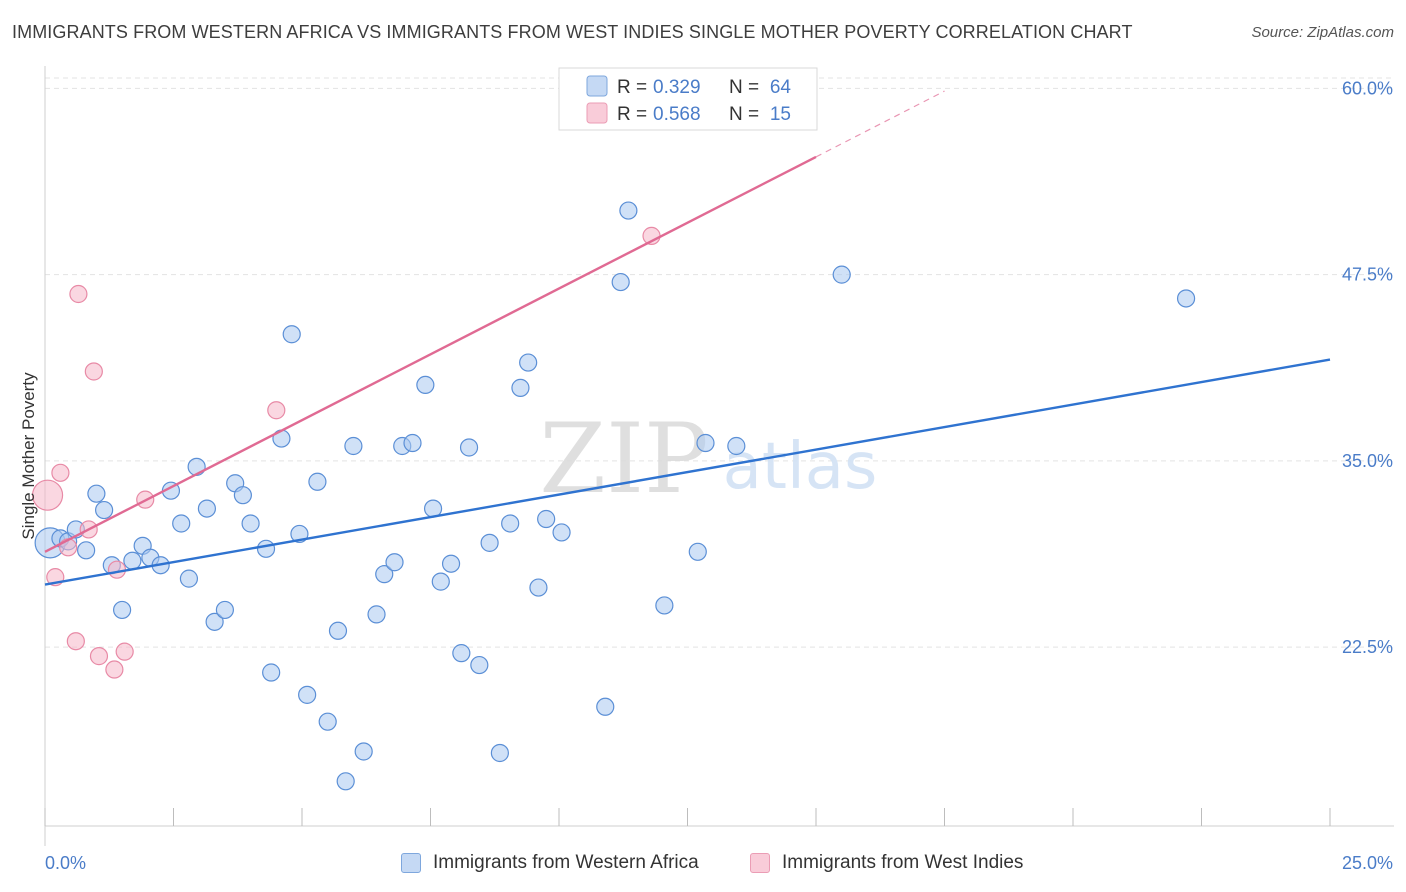 Image resolution: width=1406 pixels, height=892 pixels. Describe the element at coordinates (28, 456) in the screenshot. I see `y-axis-label: Single Mother Poverty` at that location.